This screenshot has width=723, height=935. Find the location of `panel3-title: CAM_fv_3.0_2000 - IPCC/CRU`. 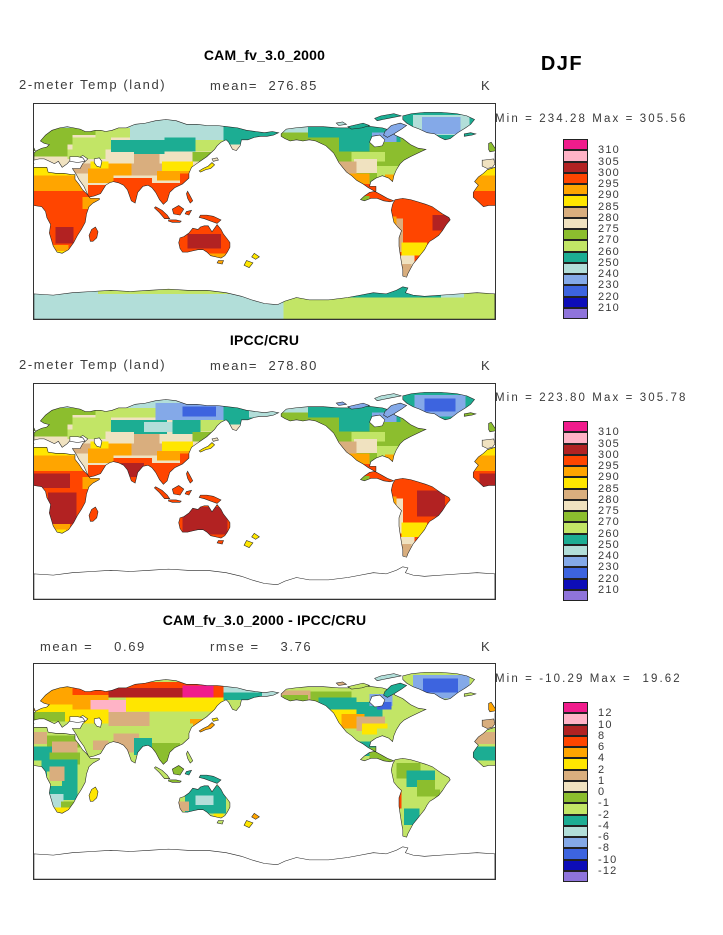

panel3-title: CAM_fv_3.0_2000 - IPCC/CRU is located at coordinates (264, 620).